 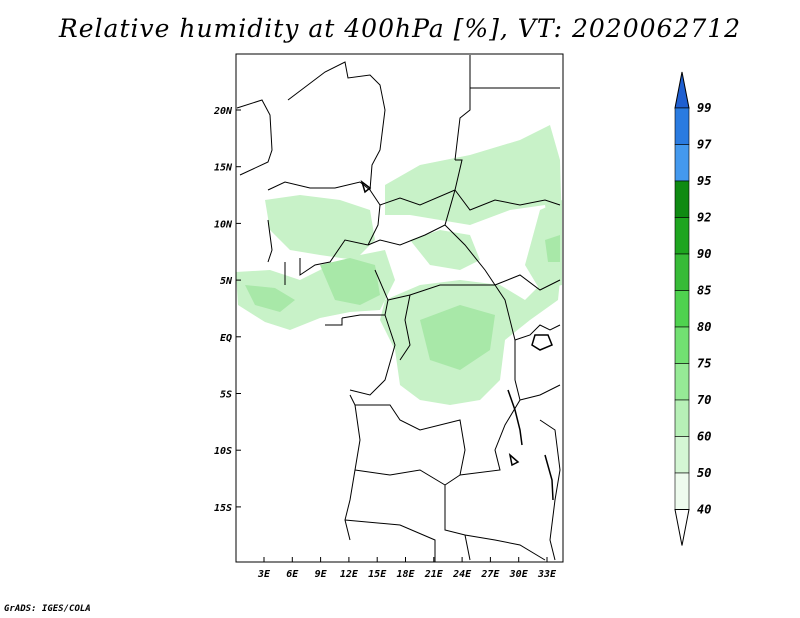 What do you see at coordinates (704, 473) in the screenshot?
I see `colorbar-label: 50` at bounding box center [704, 473].